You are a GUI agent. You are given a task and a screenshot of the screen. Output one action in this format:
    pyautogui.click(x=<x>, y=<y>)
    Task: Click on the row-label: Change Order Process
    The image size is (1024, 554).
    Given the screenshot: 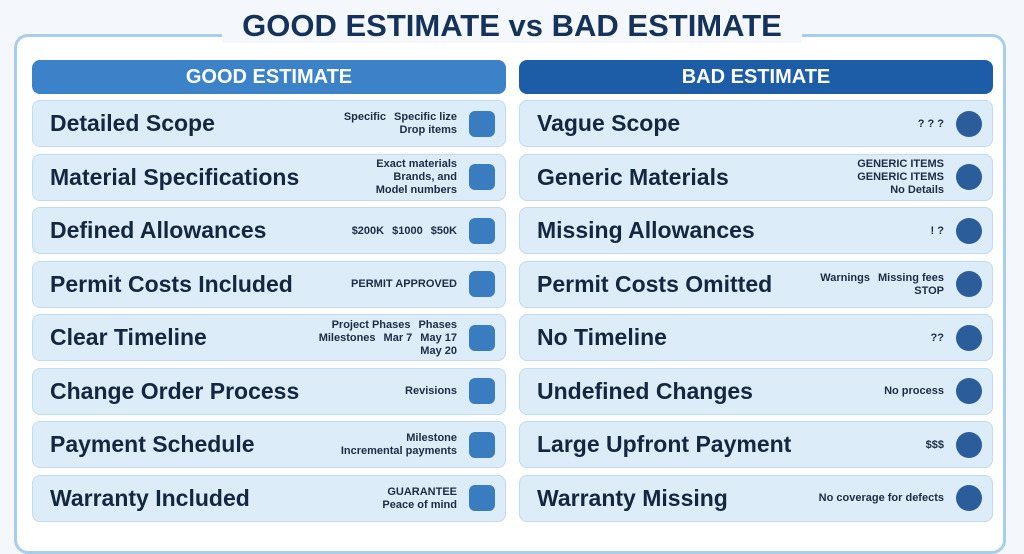 What is the action you would take?
    pyautogui.click(x=175, y=390)
    